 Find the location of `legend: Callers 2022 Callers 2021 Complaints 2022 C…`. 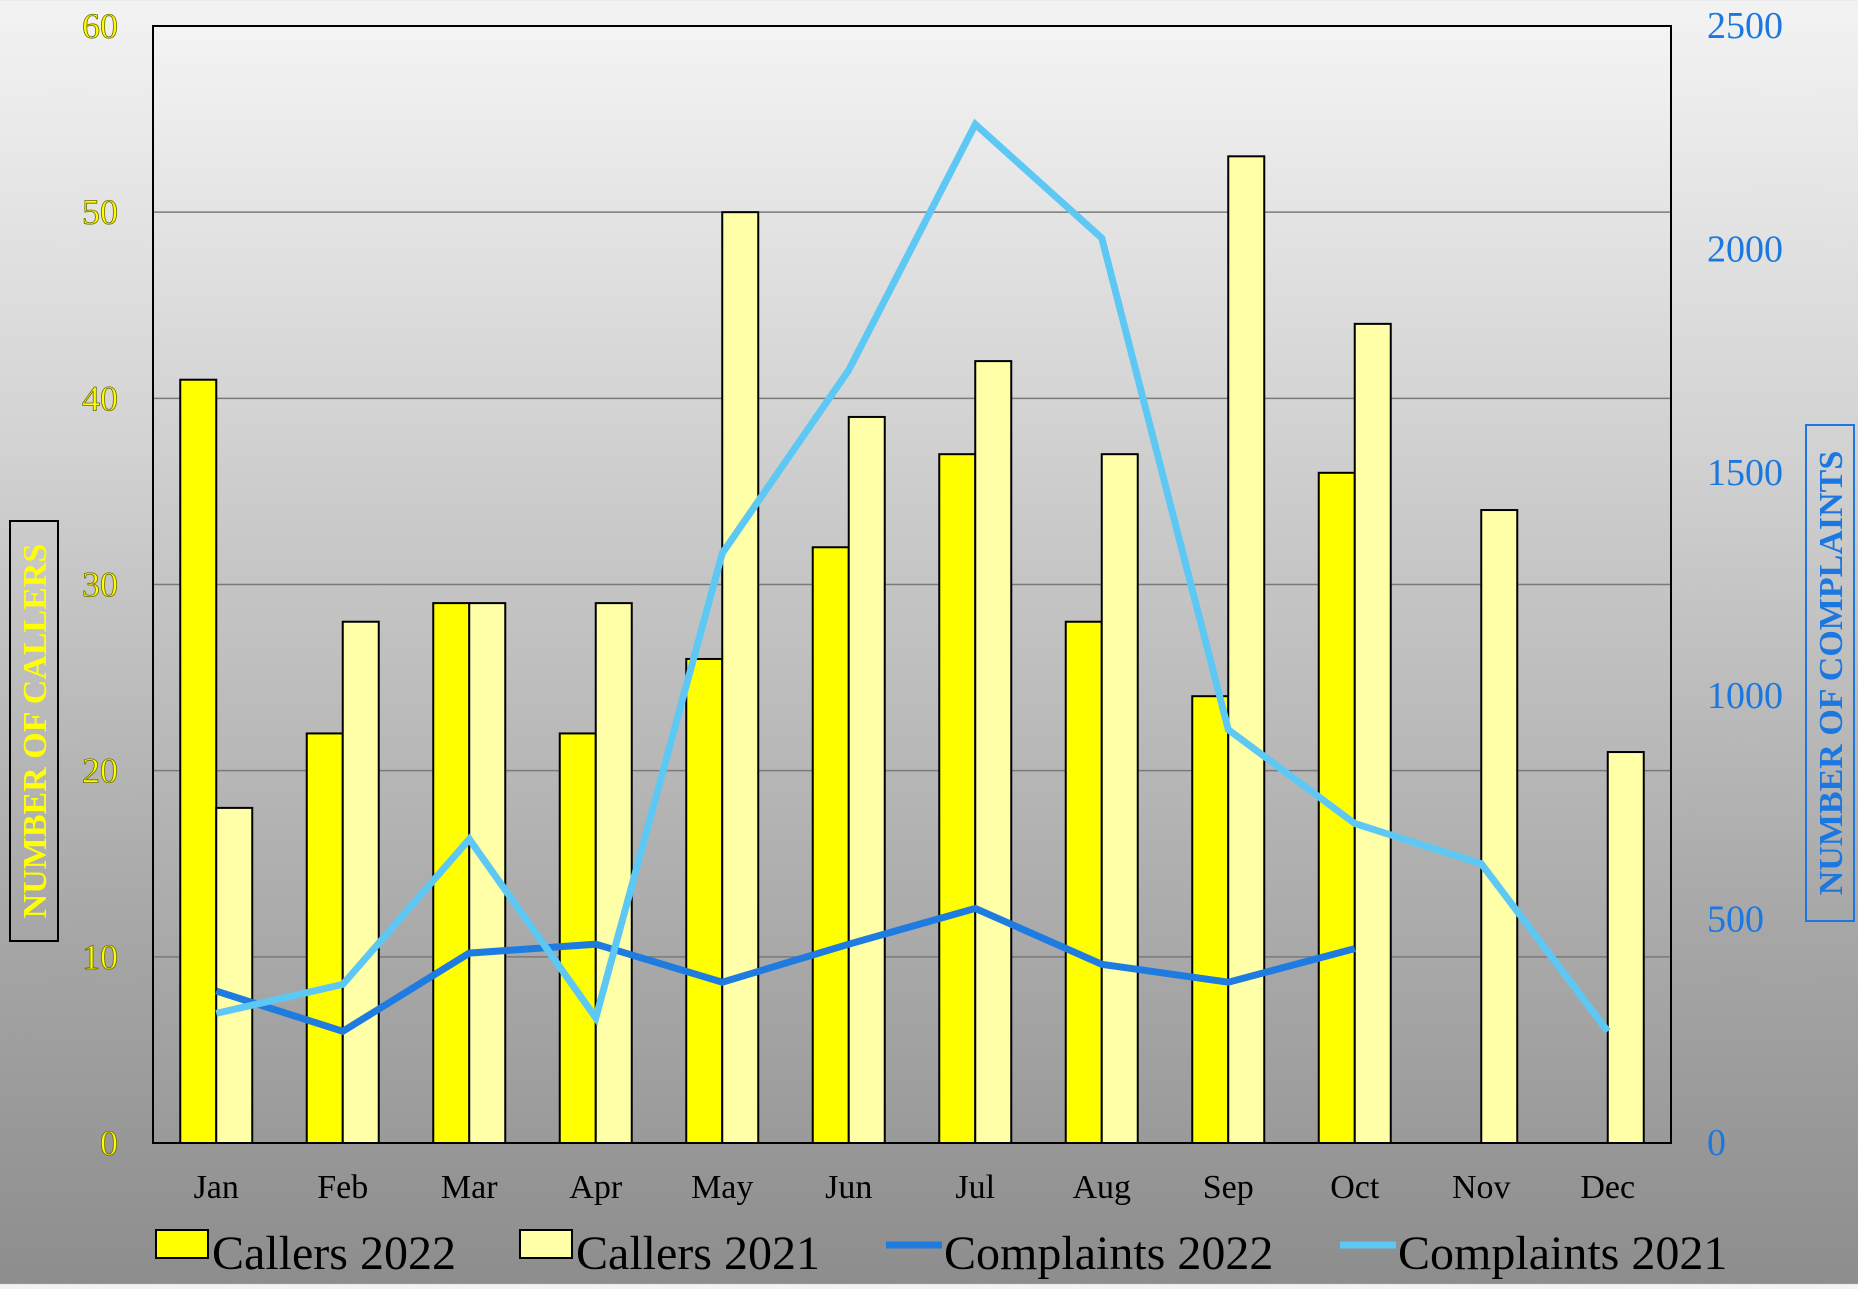

legend: Callers 2022 Callers 2021 Complaints 2022 C… is located at coordinates (941, 1253).